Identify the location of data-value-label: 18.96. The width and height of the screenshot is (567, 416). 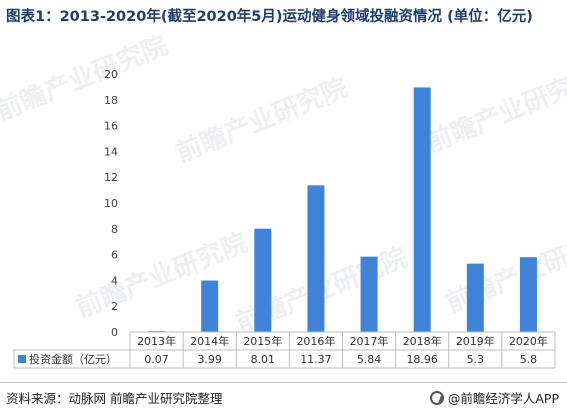
(422, 359).